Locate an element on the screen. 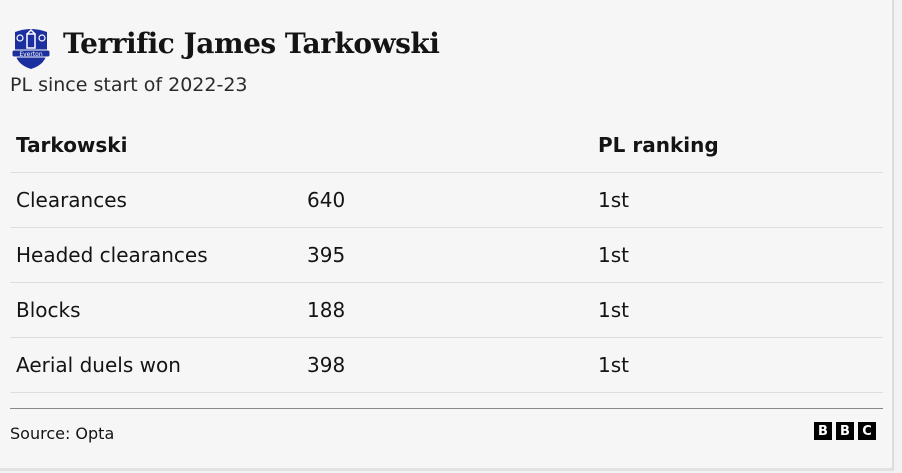 Image resolution: width=902 pixels, height=473 pixels. stat-value: 398 is located at coordinates (326, 364).